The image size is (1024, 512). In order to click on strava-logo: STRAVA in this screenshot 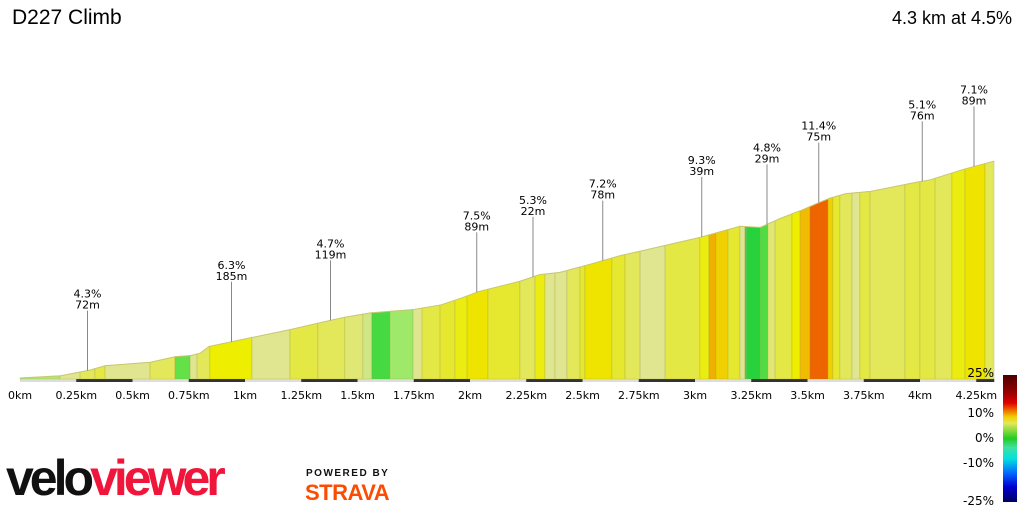, I will do `click(347, 492)`.